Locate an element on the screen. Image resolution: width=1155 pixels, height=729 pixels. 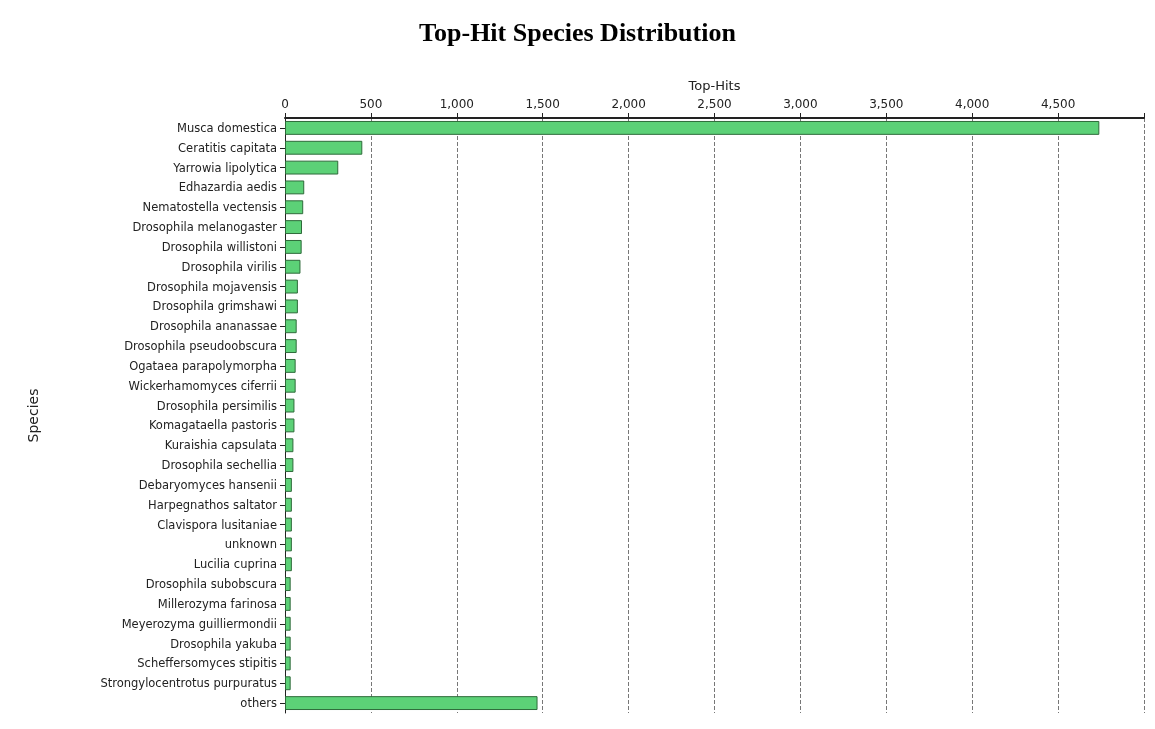
y-tick-label: Strongylocentrotus purpuratus is located at coordinates (188, 683).